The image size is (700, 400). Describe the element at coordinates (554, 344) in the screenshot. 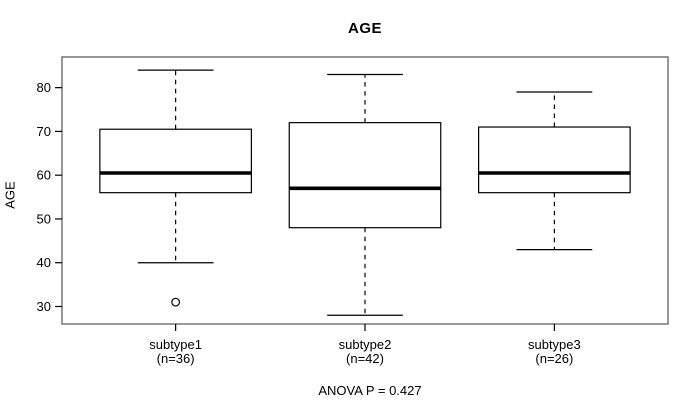

I see `group-label: subtype3` at that location.